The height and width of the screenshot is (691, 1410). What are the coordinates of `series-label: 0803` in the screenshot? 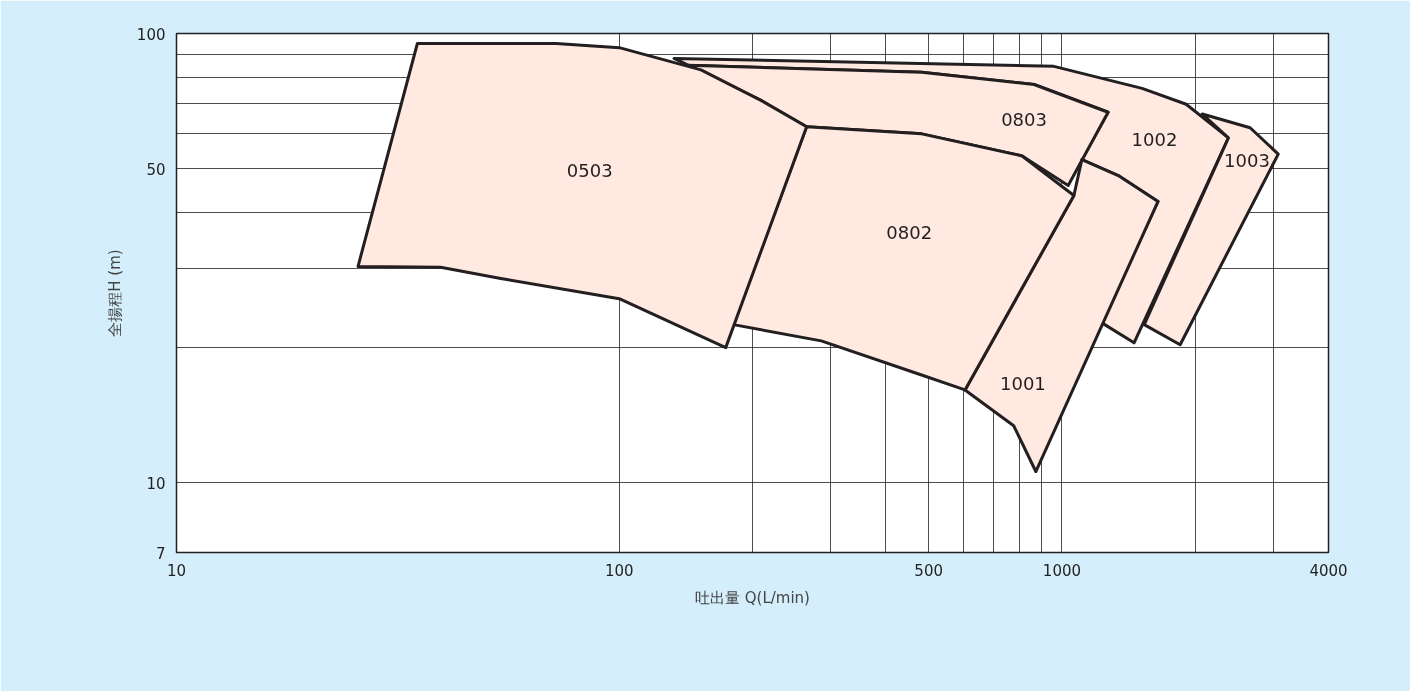 It's located at (1024, 119).